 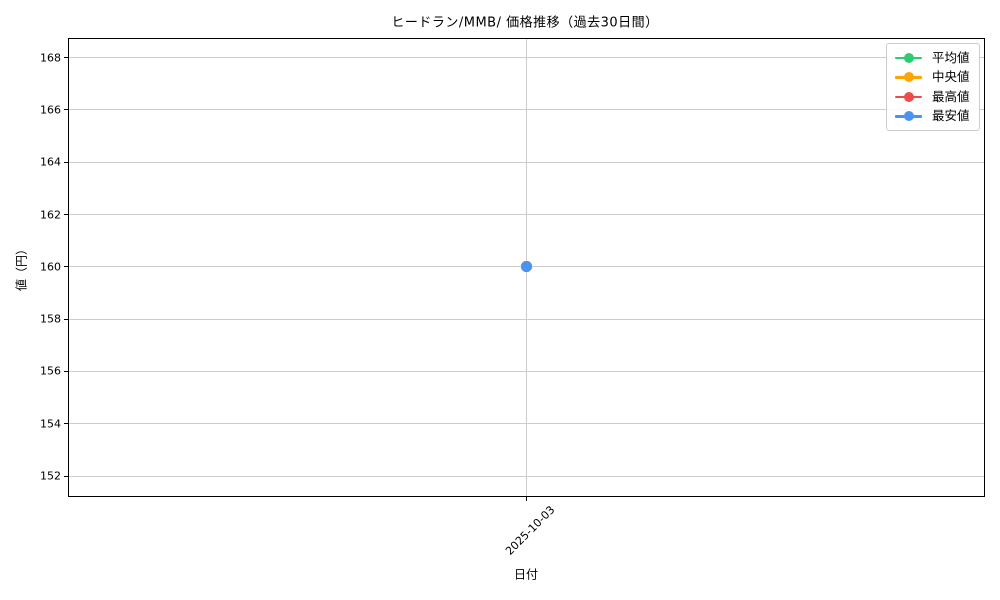 I want to click on y-tick-label-158: 158, so click(x=50, y=319).